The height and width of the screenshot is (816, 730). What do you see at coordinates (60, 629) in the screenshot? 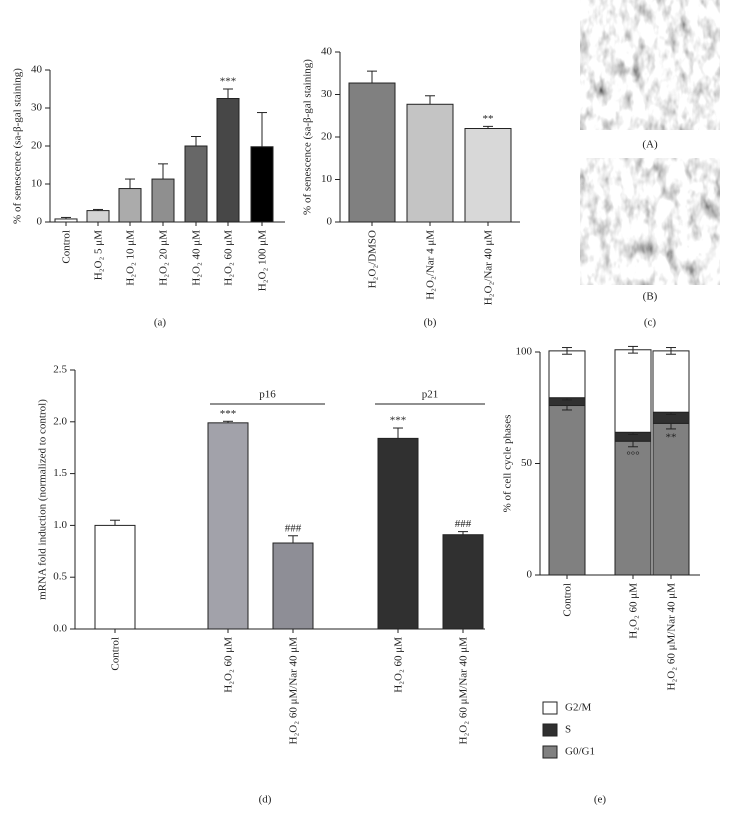
I see `y-tick-label: 0.0` at bounding box center [60, 629].